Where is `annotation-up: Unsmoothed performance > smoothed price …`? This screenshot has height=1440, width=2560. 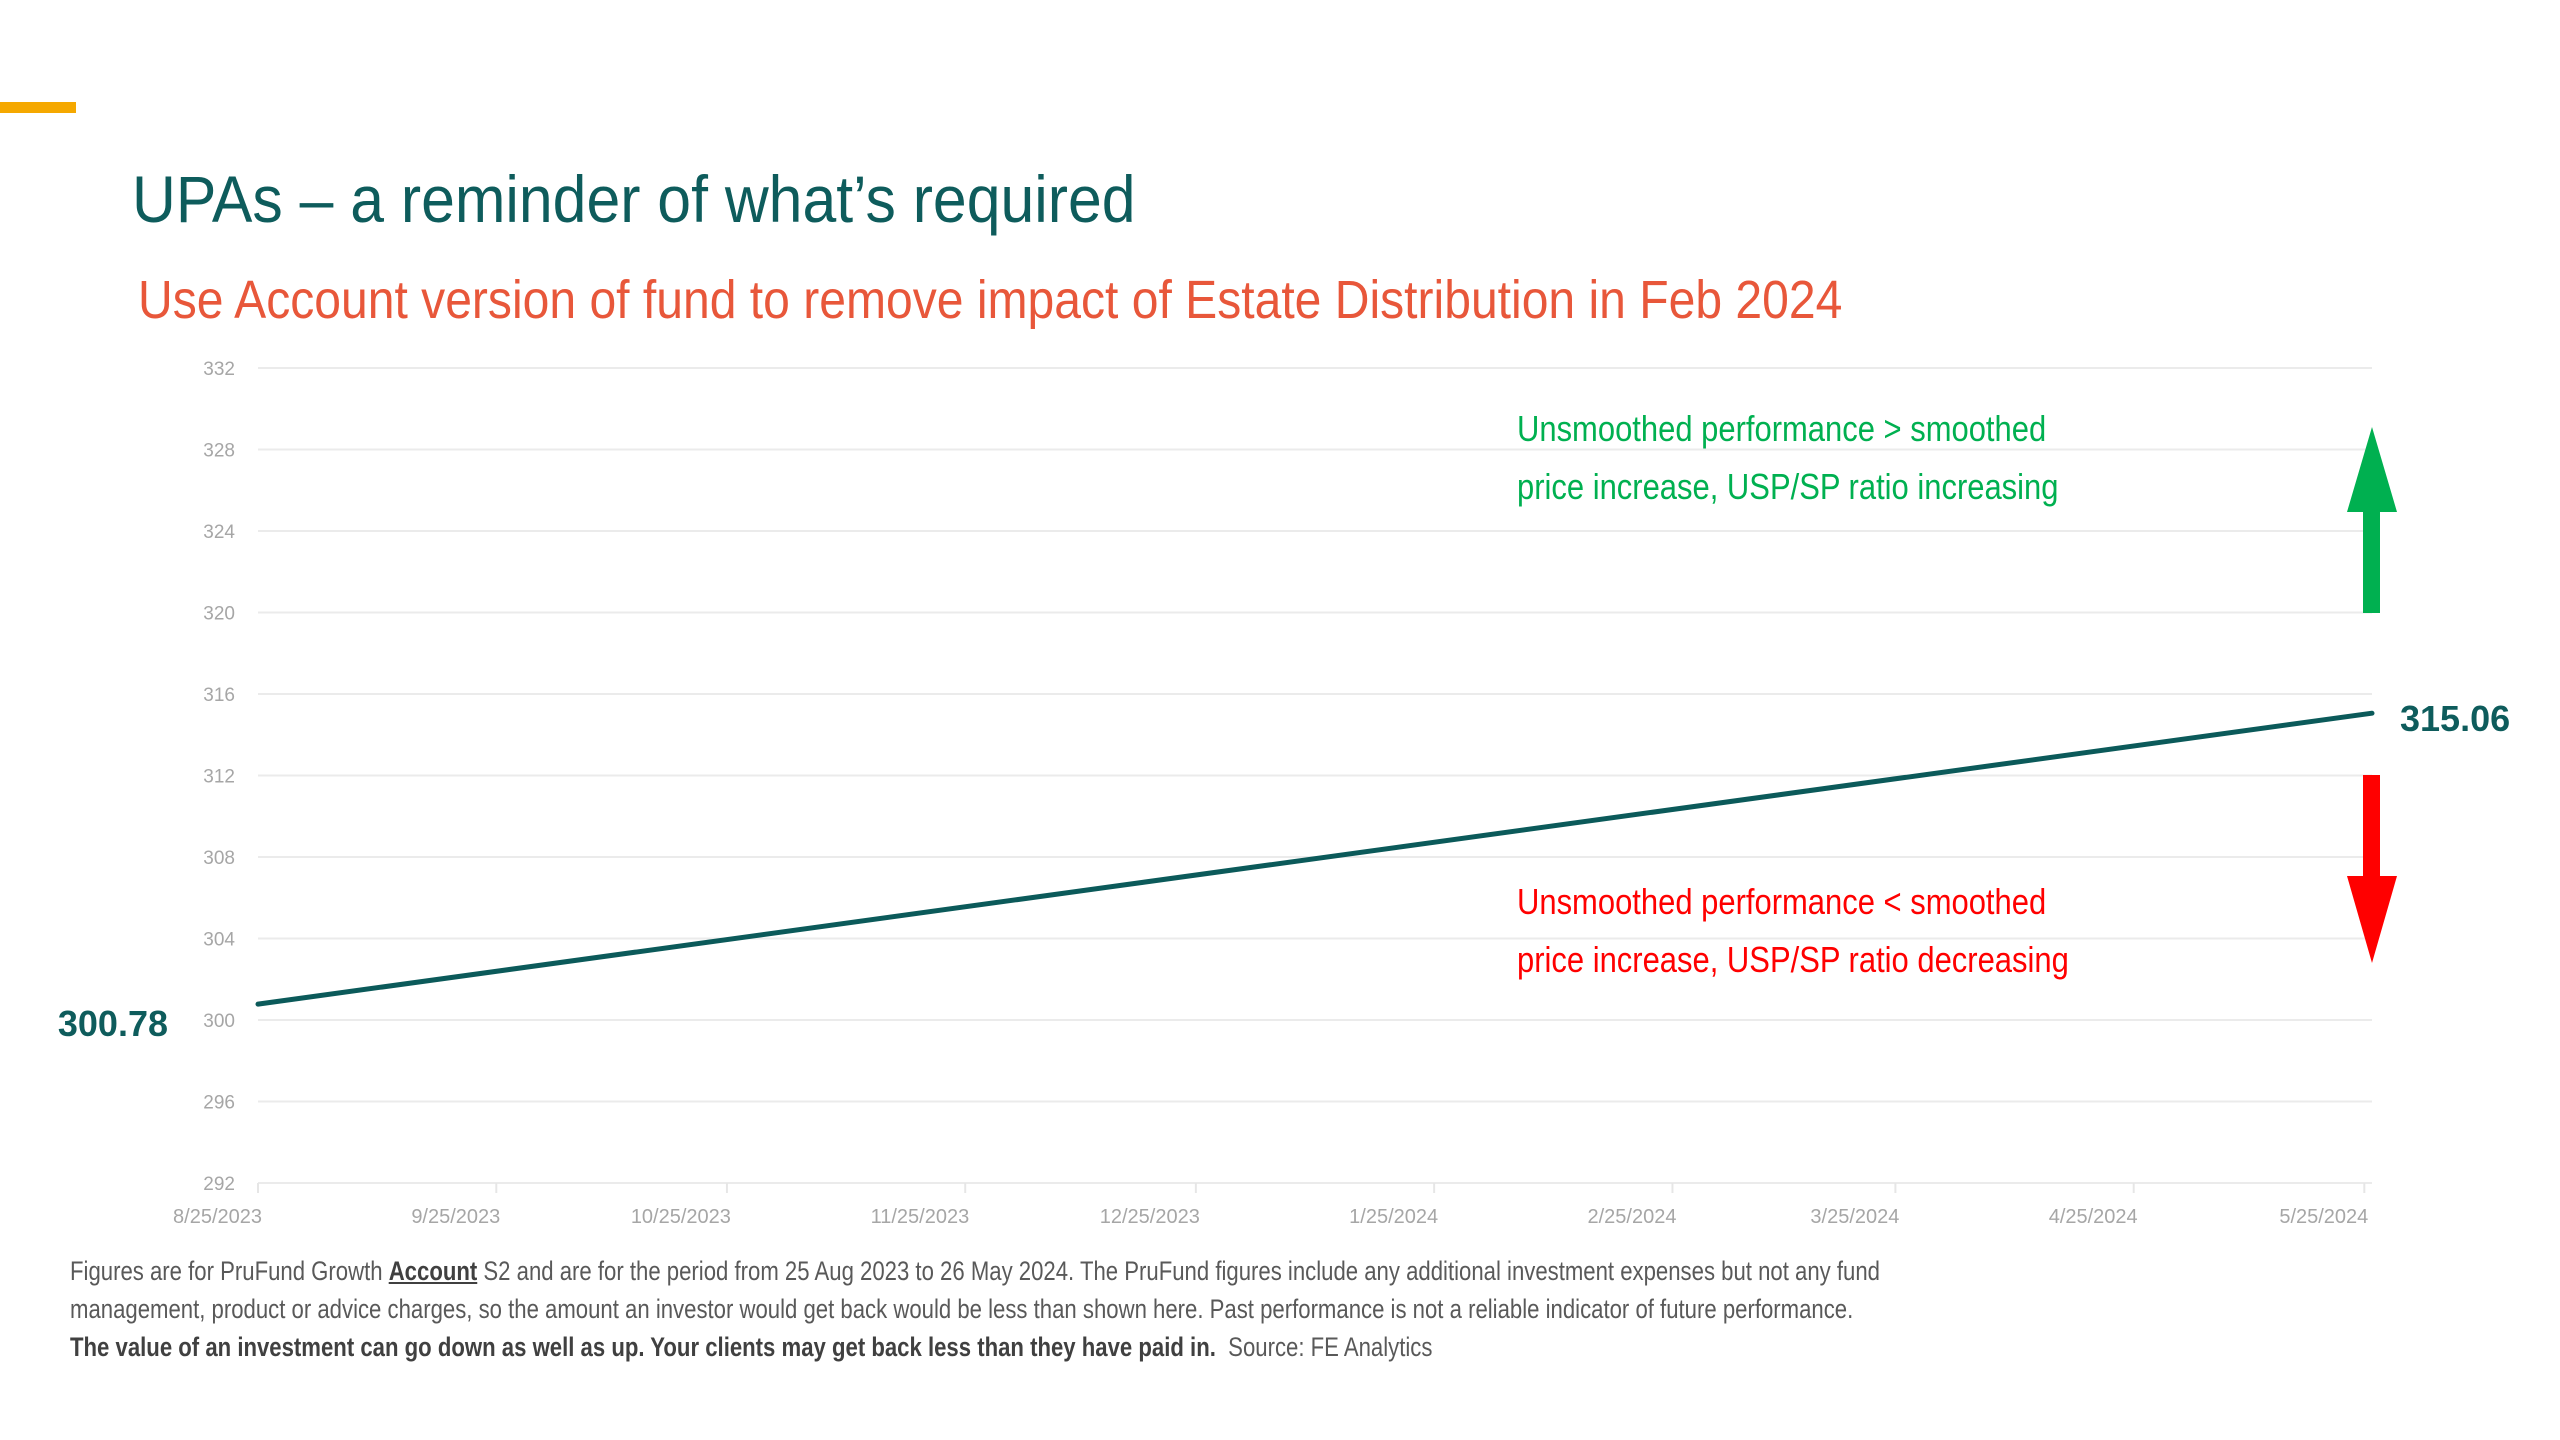
annotation-up: Unsmoothed performance > smoothed price … is located at coordinates (1787, 458).